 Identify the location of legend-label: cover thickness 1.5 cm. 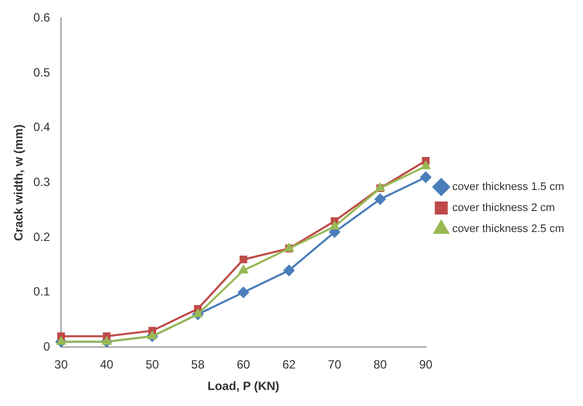
(508, 187).